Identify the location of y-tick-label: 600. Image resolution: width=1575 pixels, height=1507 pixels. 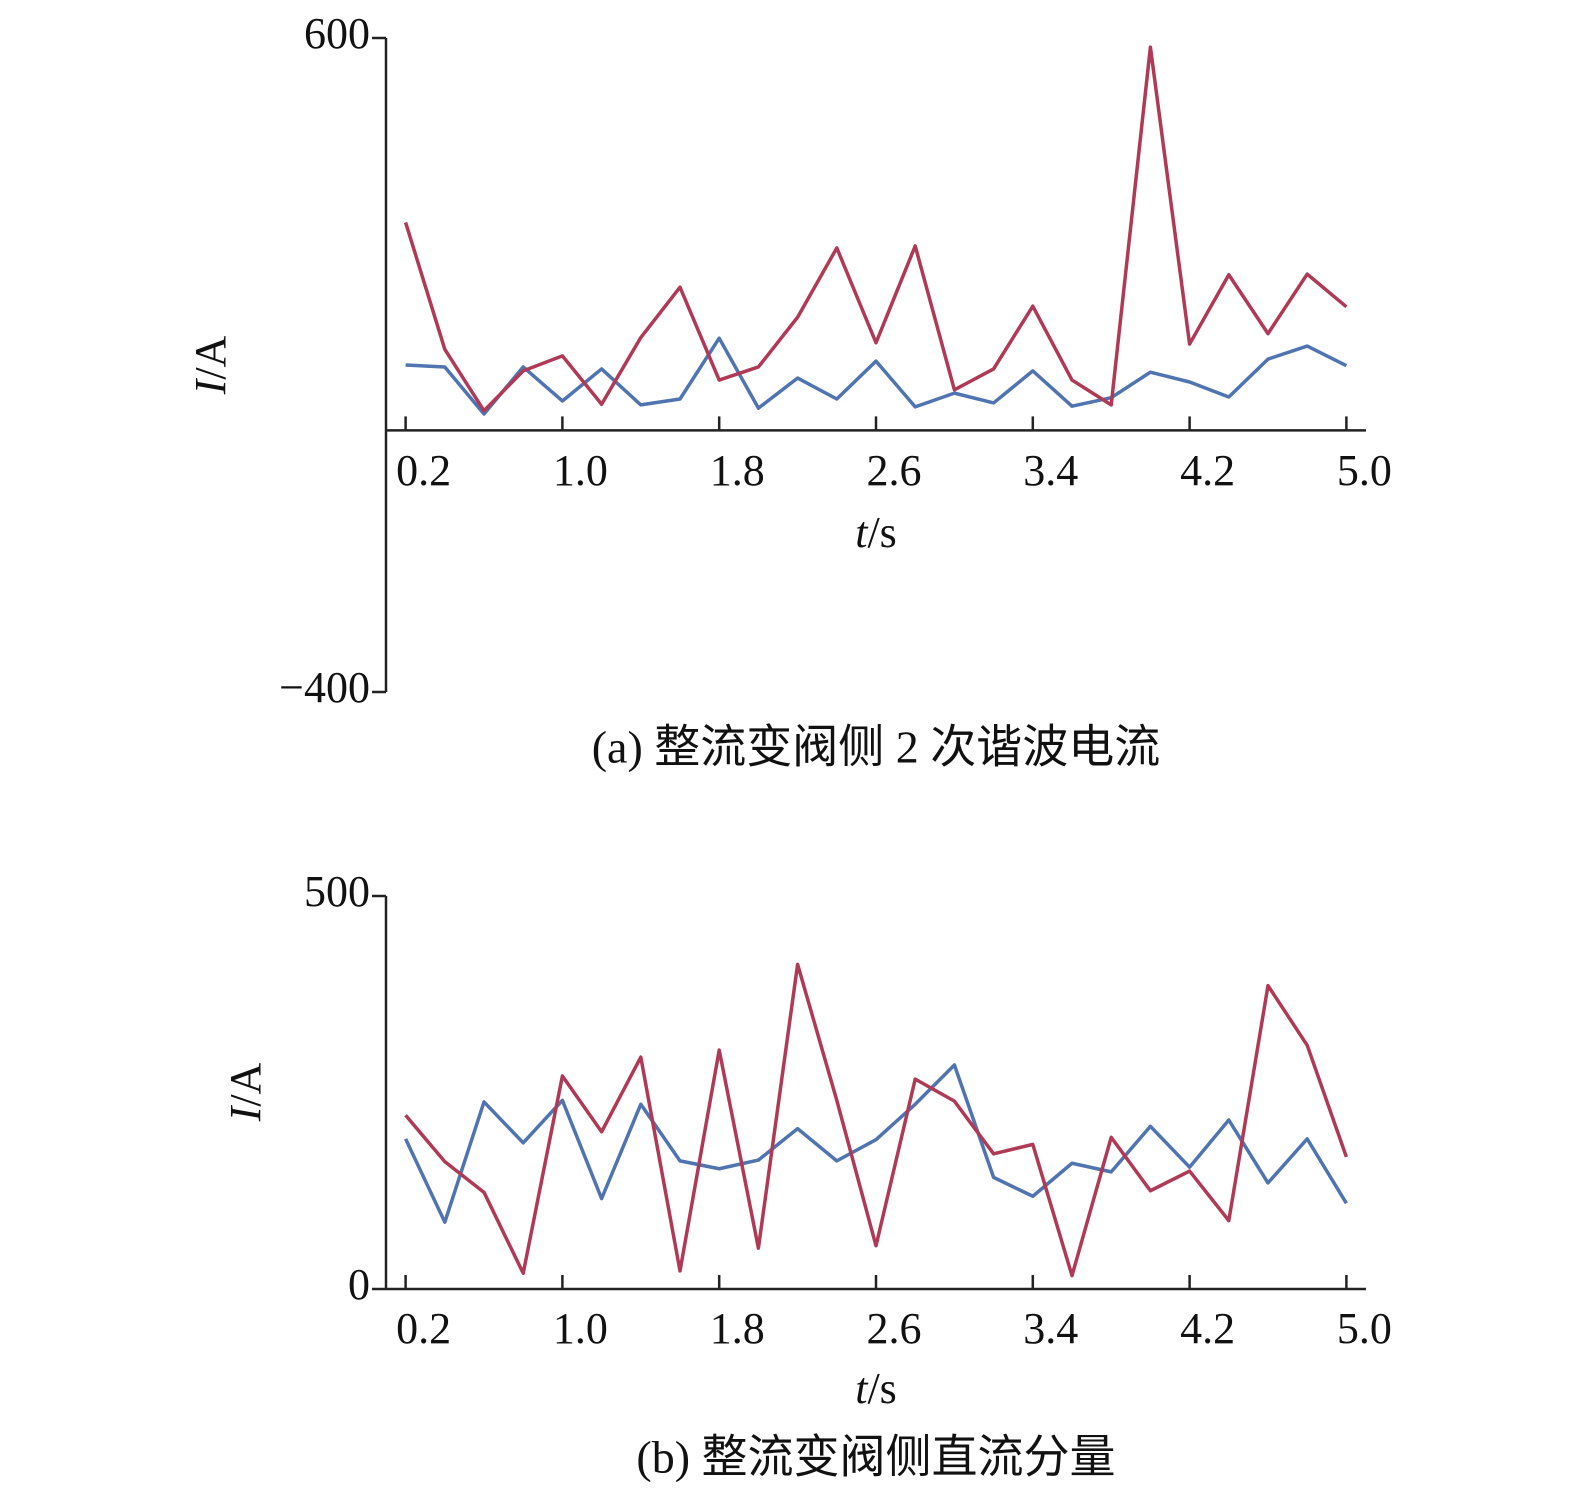
(337, 33).